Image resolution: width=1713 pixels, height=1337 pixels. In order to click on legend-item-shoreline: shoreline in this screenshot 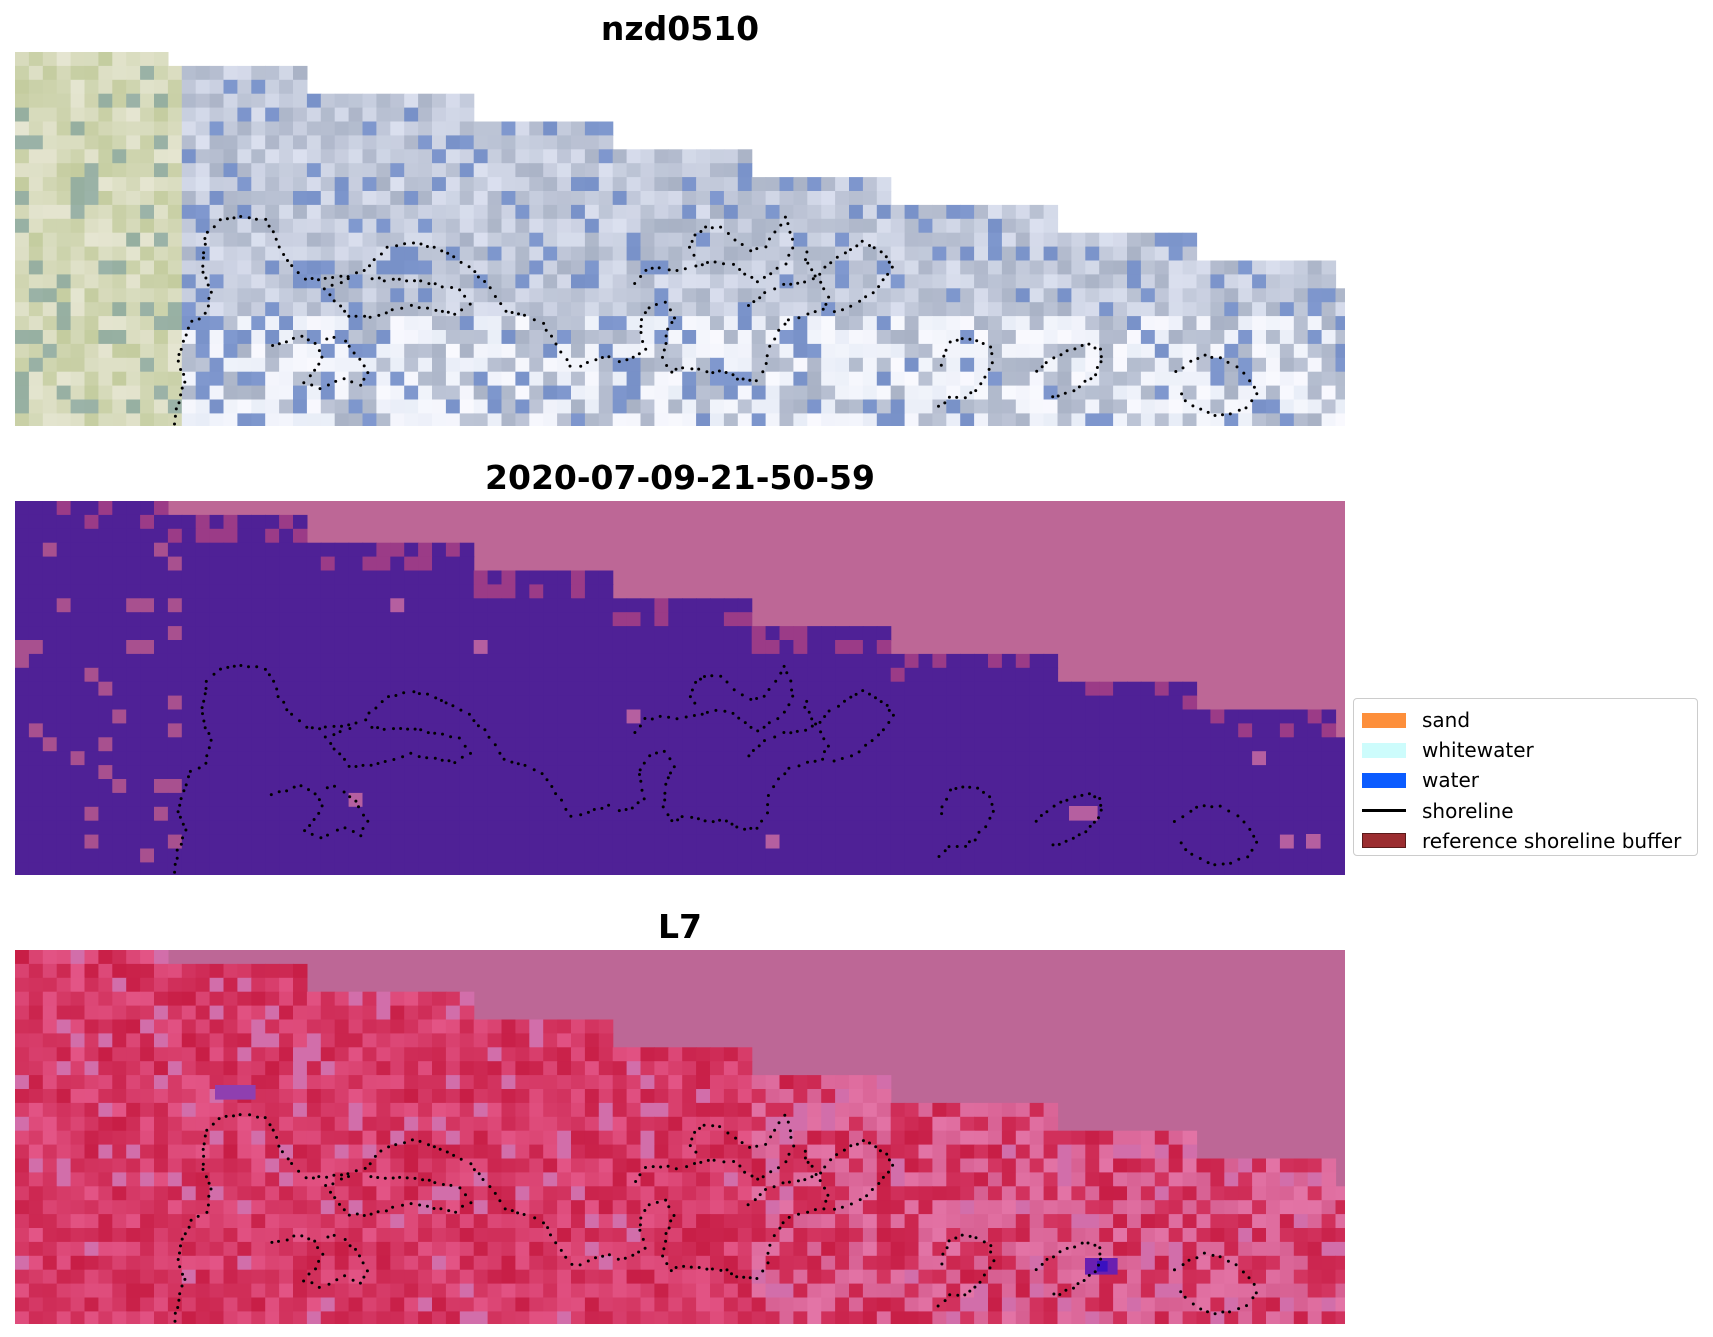, I will do `click(1525, 811)`.